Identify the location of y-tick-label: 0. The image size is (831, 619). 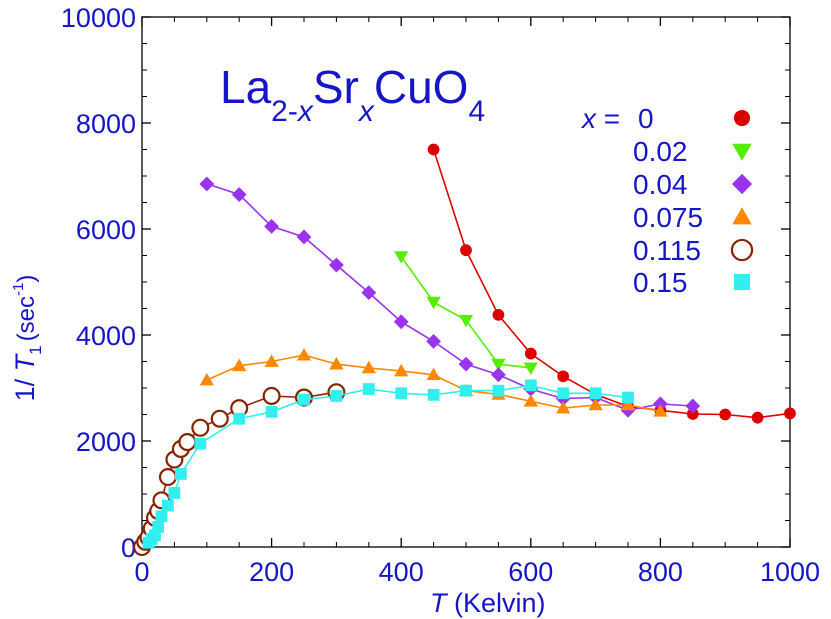
(128, 548).